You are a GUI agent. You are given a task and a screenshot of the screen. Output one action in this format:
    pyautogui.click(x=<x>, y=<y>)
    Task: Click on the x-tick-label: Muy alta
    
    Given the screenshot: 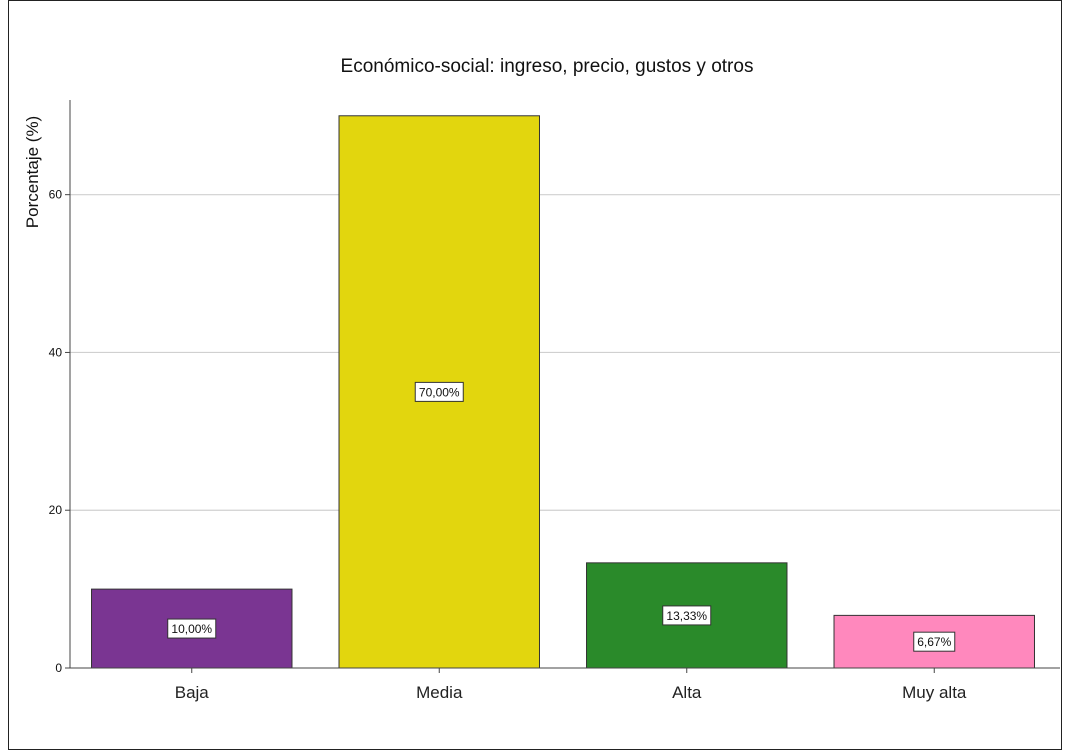 What is the action you would take?
    pyautogui.click(x=934, y=692)
    